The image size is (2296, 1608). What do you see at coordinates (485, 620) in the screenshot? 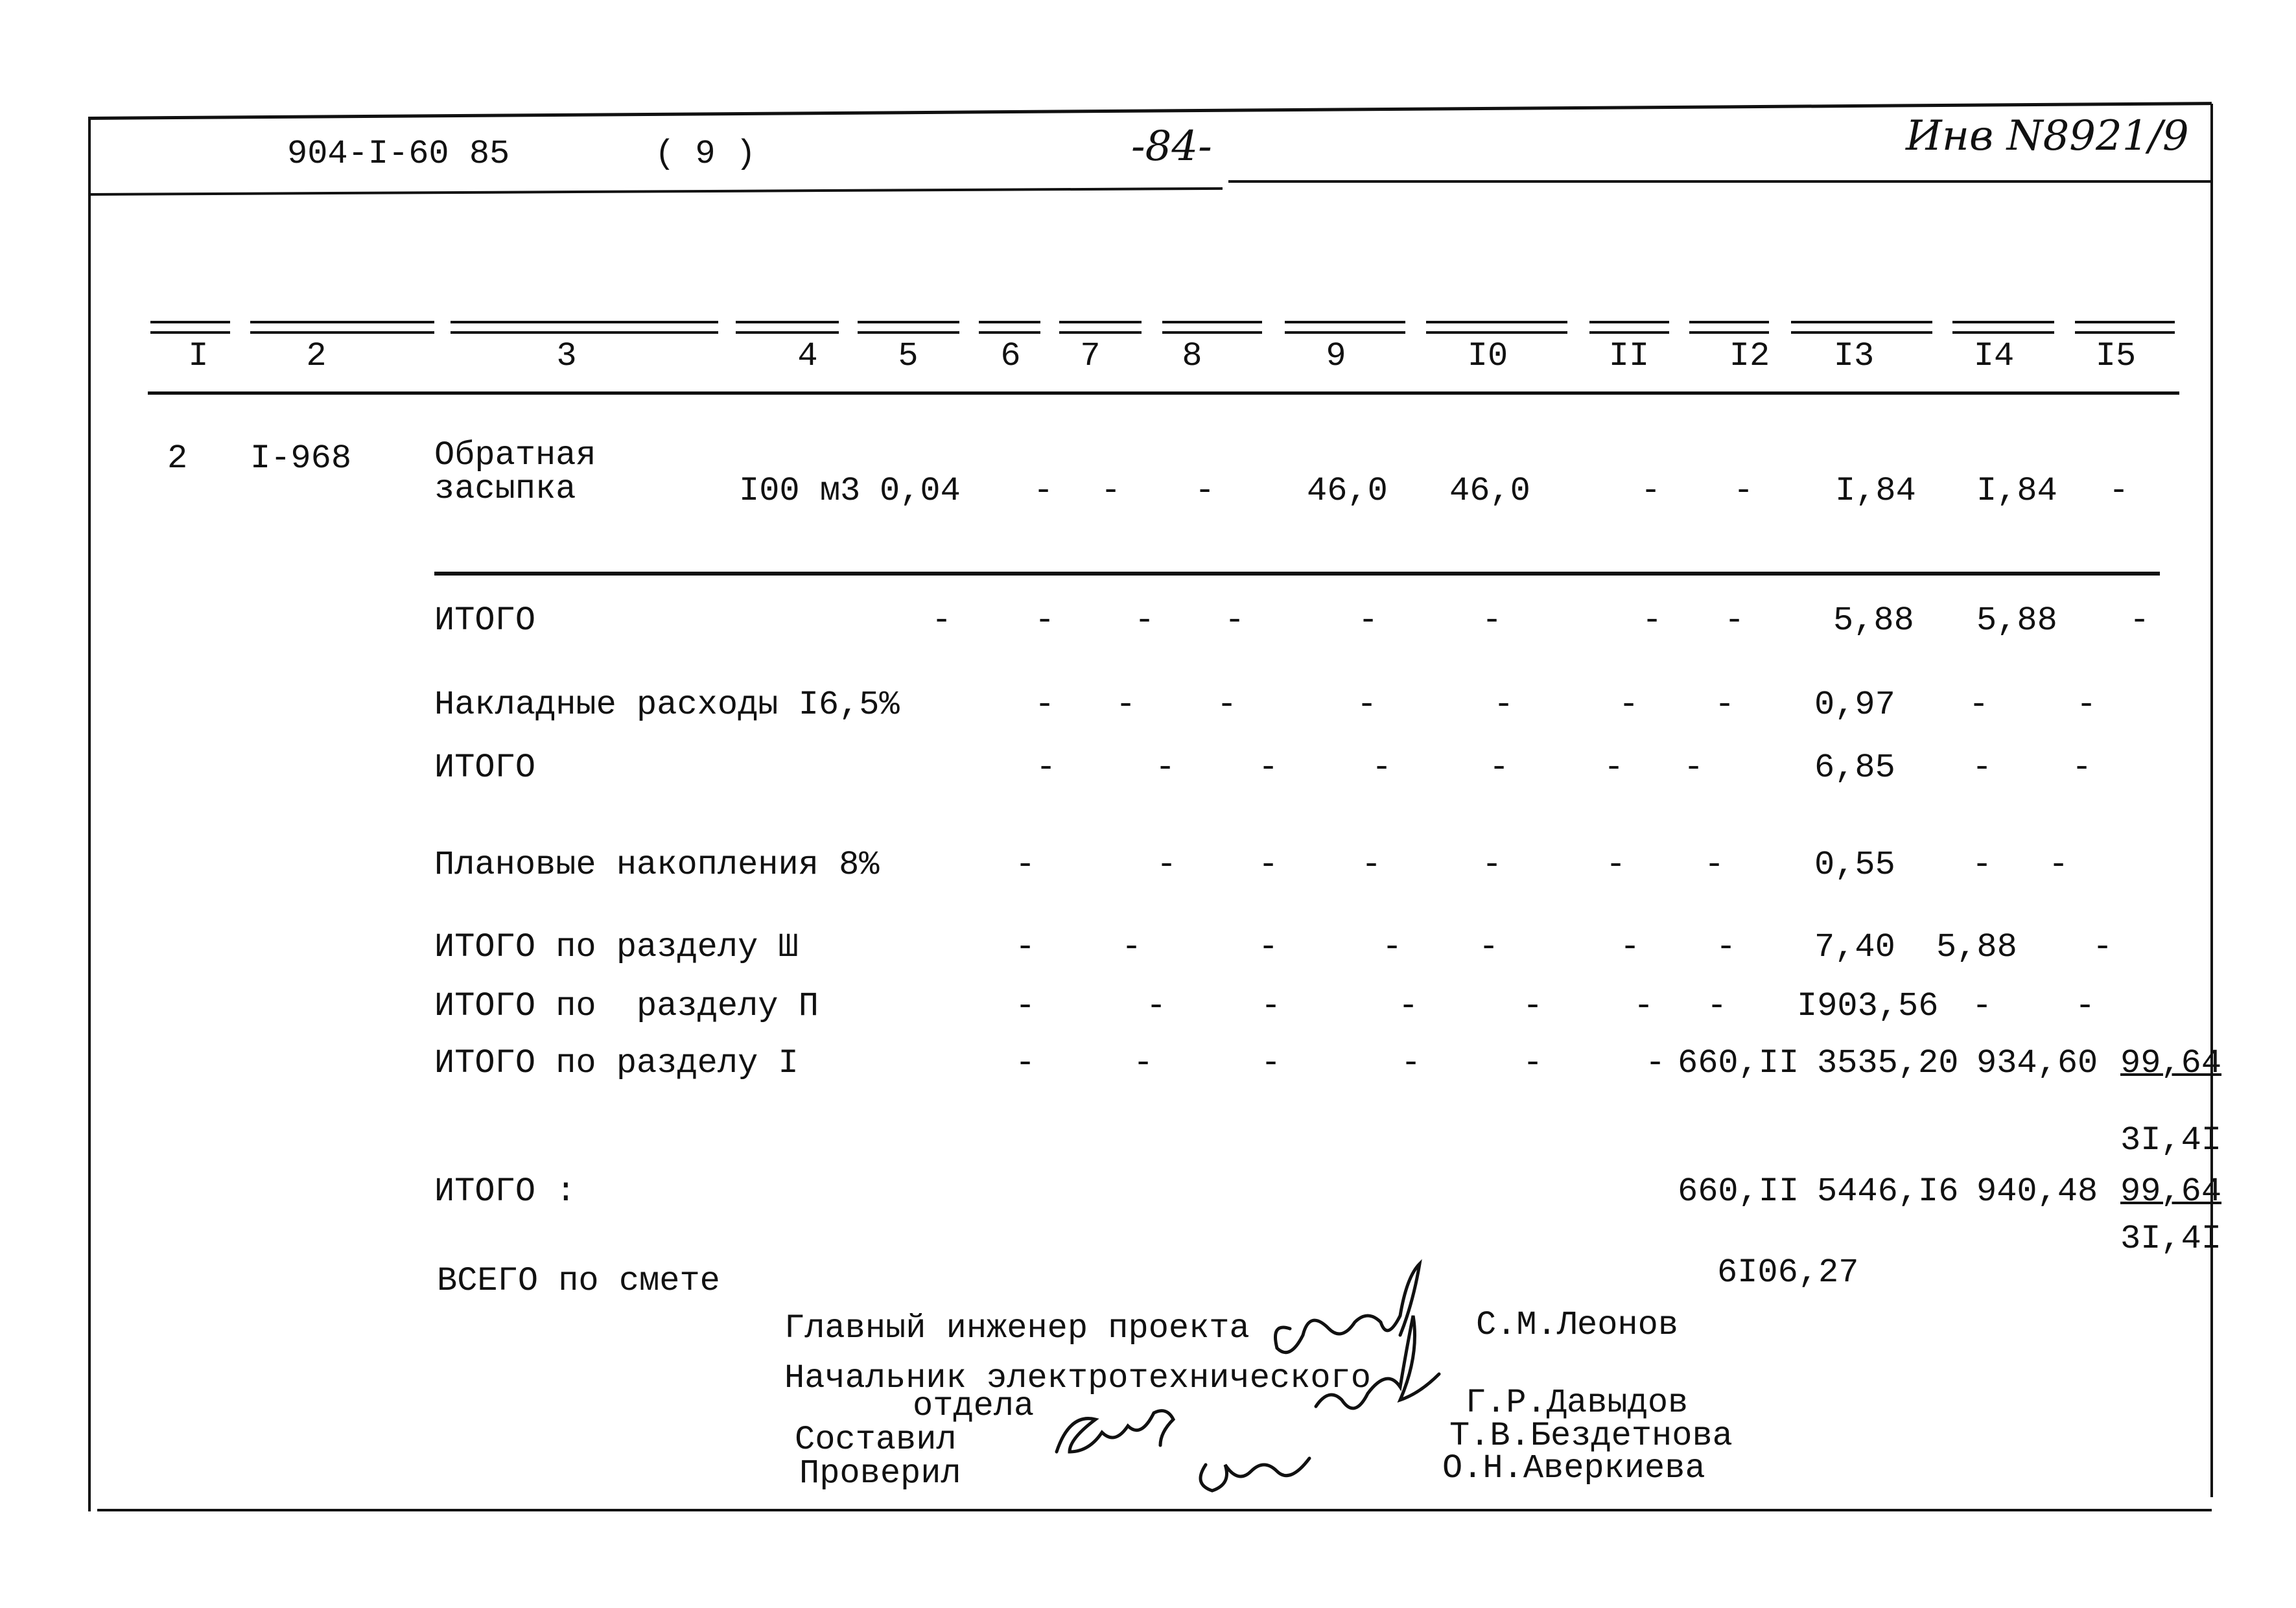
I see `summary-row-label: ИТОГО` at bounding box center [485, 620].